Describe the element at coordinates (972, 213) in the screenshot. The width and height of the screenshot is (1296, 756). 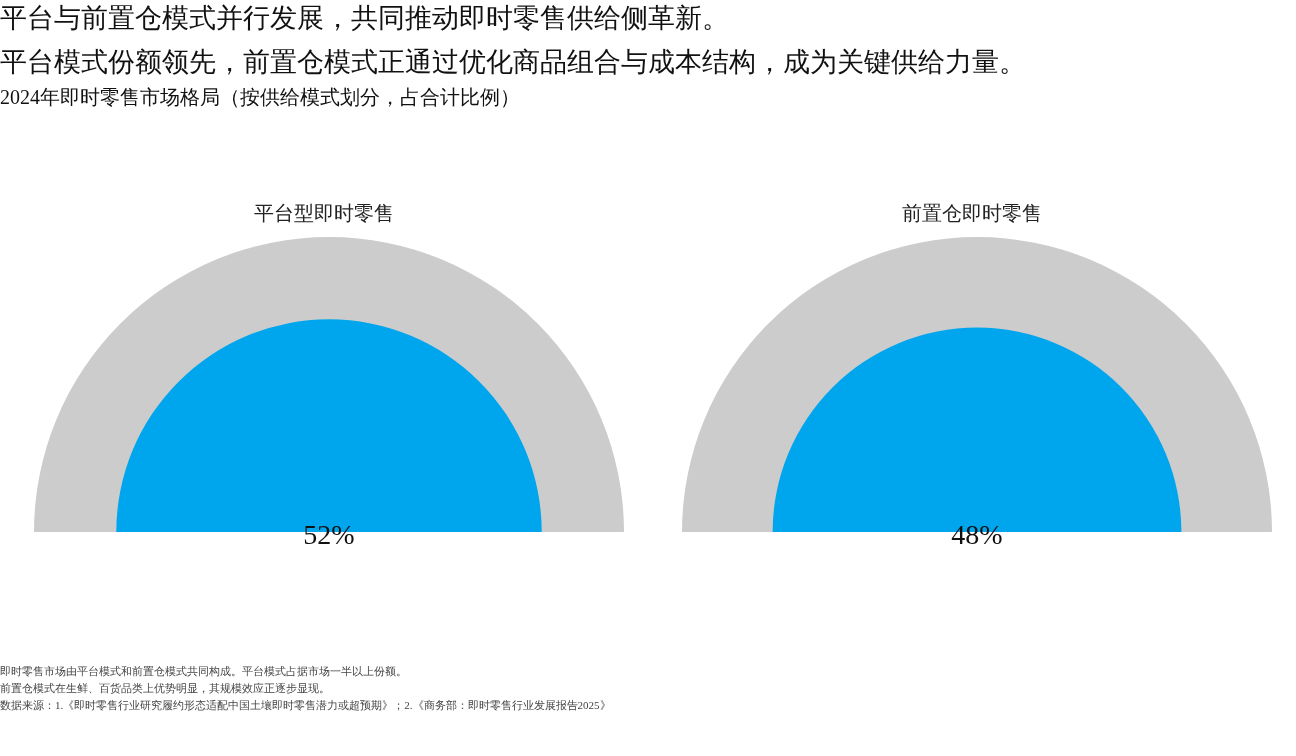
I see `category-label: 前置仓即时零售` at that location.